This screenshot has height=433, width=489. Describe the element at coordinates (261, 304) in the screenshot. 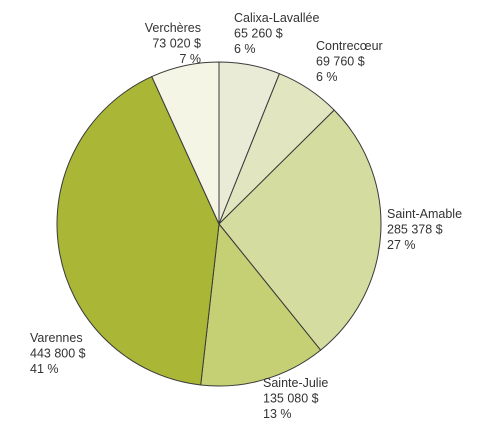

I see `pie-slice-sainte-julie` at that location.